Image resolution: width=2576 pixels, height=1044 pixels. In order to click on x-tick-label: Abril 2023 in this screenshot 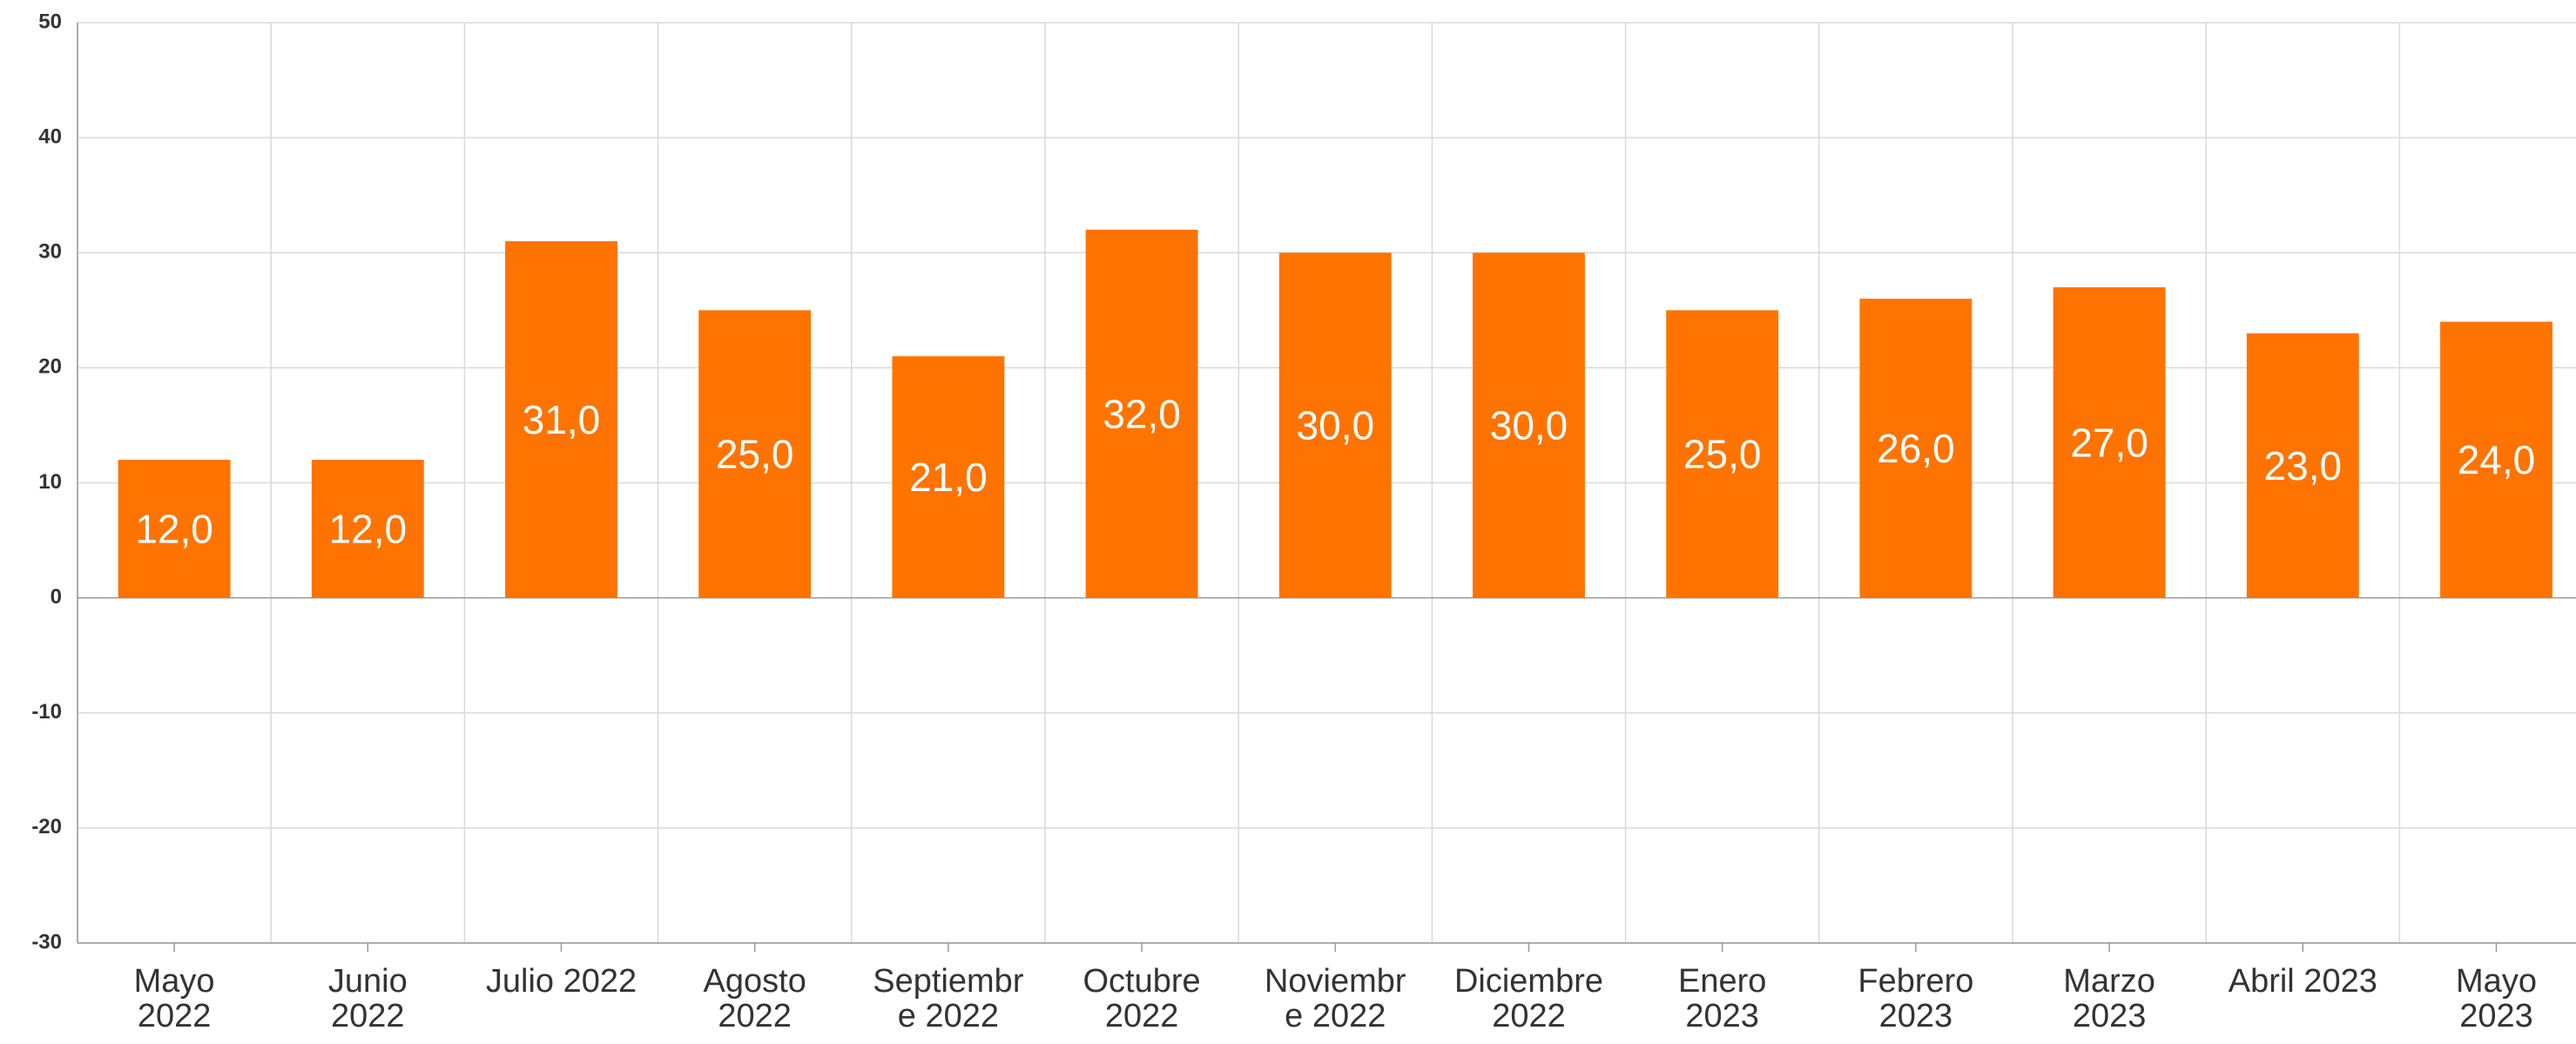, I will do `click(2303, 982)`.